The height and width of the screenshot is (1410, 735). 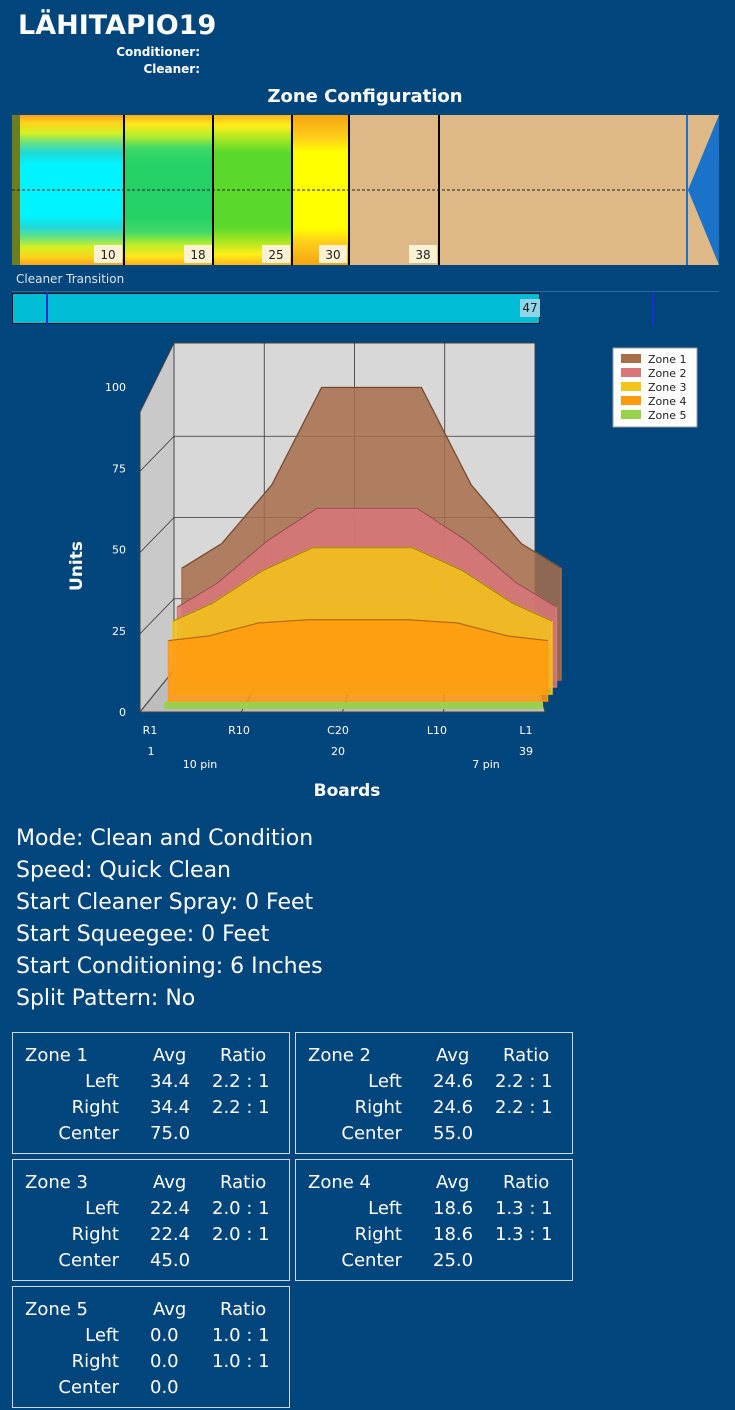 I want to click on pattern-title: LÄHITAPIO19, so click(x=117, y=25).